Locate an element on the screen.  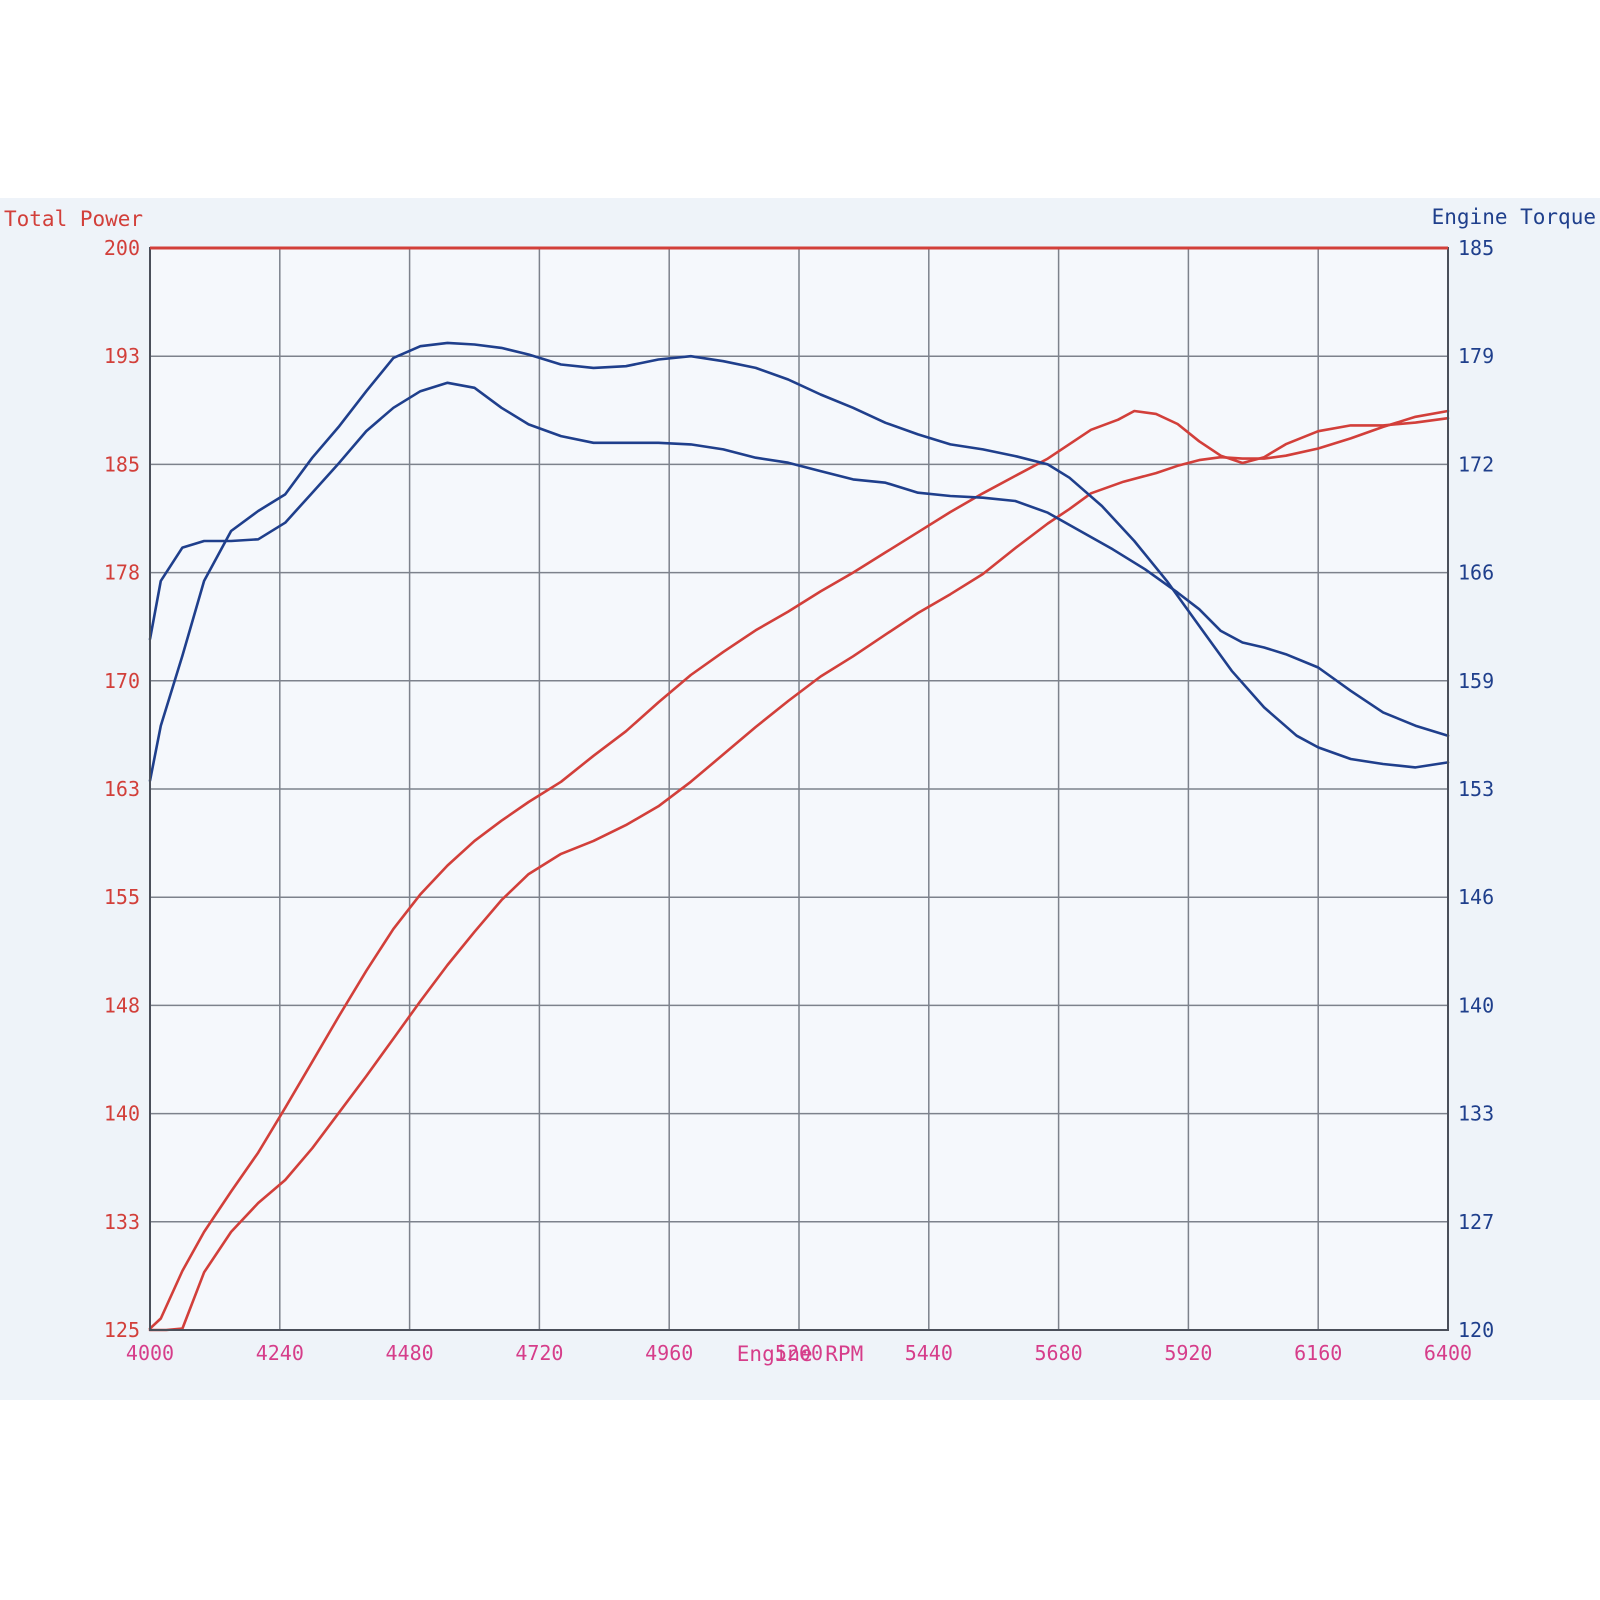
left-tick-label: 133 is located at coordinates (122, 1222).